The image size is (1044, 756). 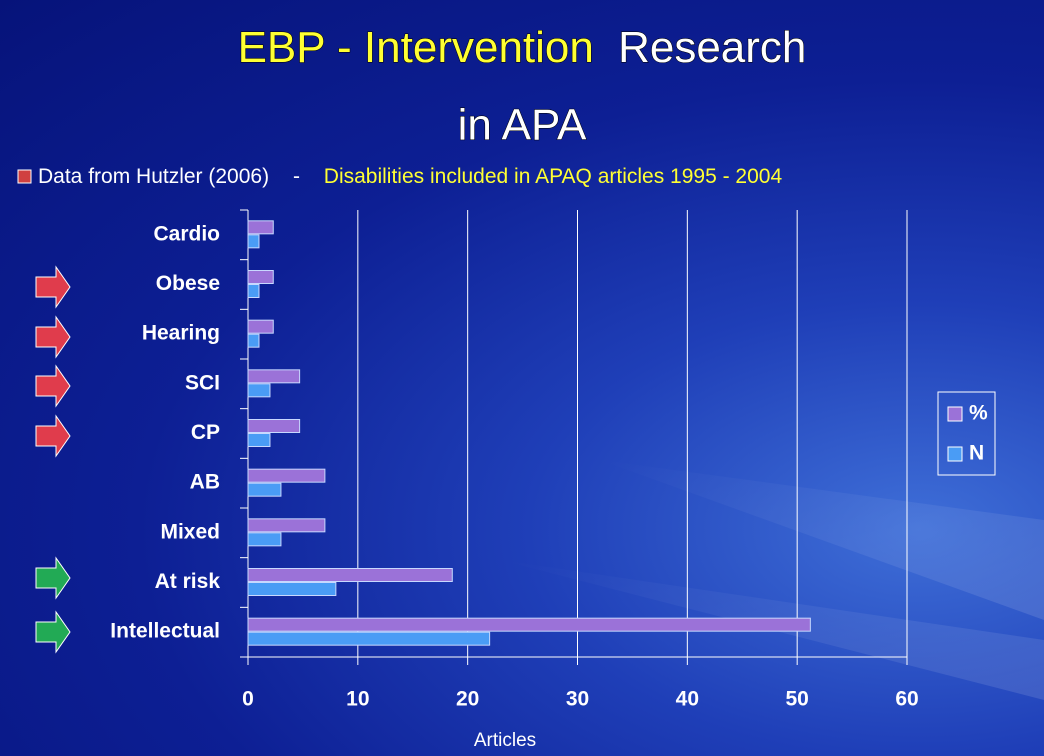 I want to click on title-rest: Research, so click(x=712, y=47).